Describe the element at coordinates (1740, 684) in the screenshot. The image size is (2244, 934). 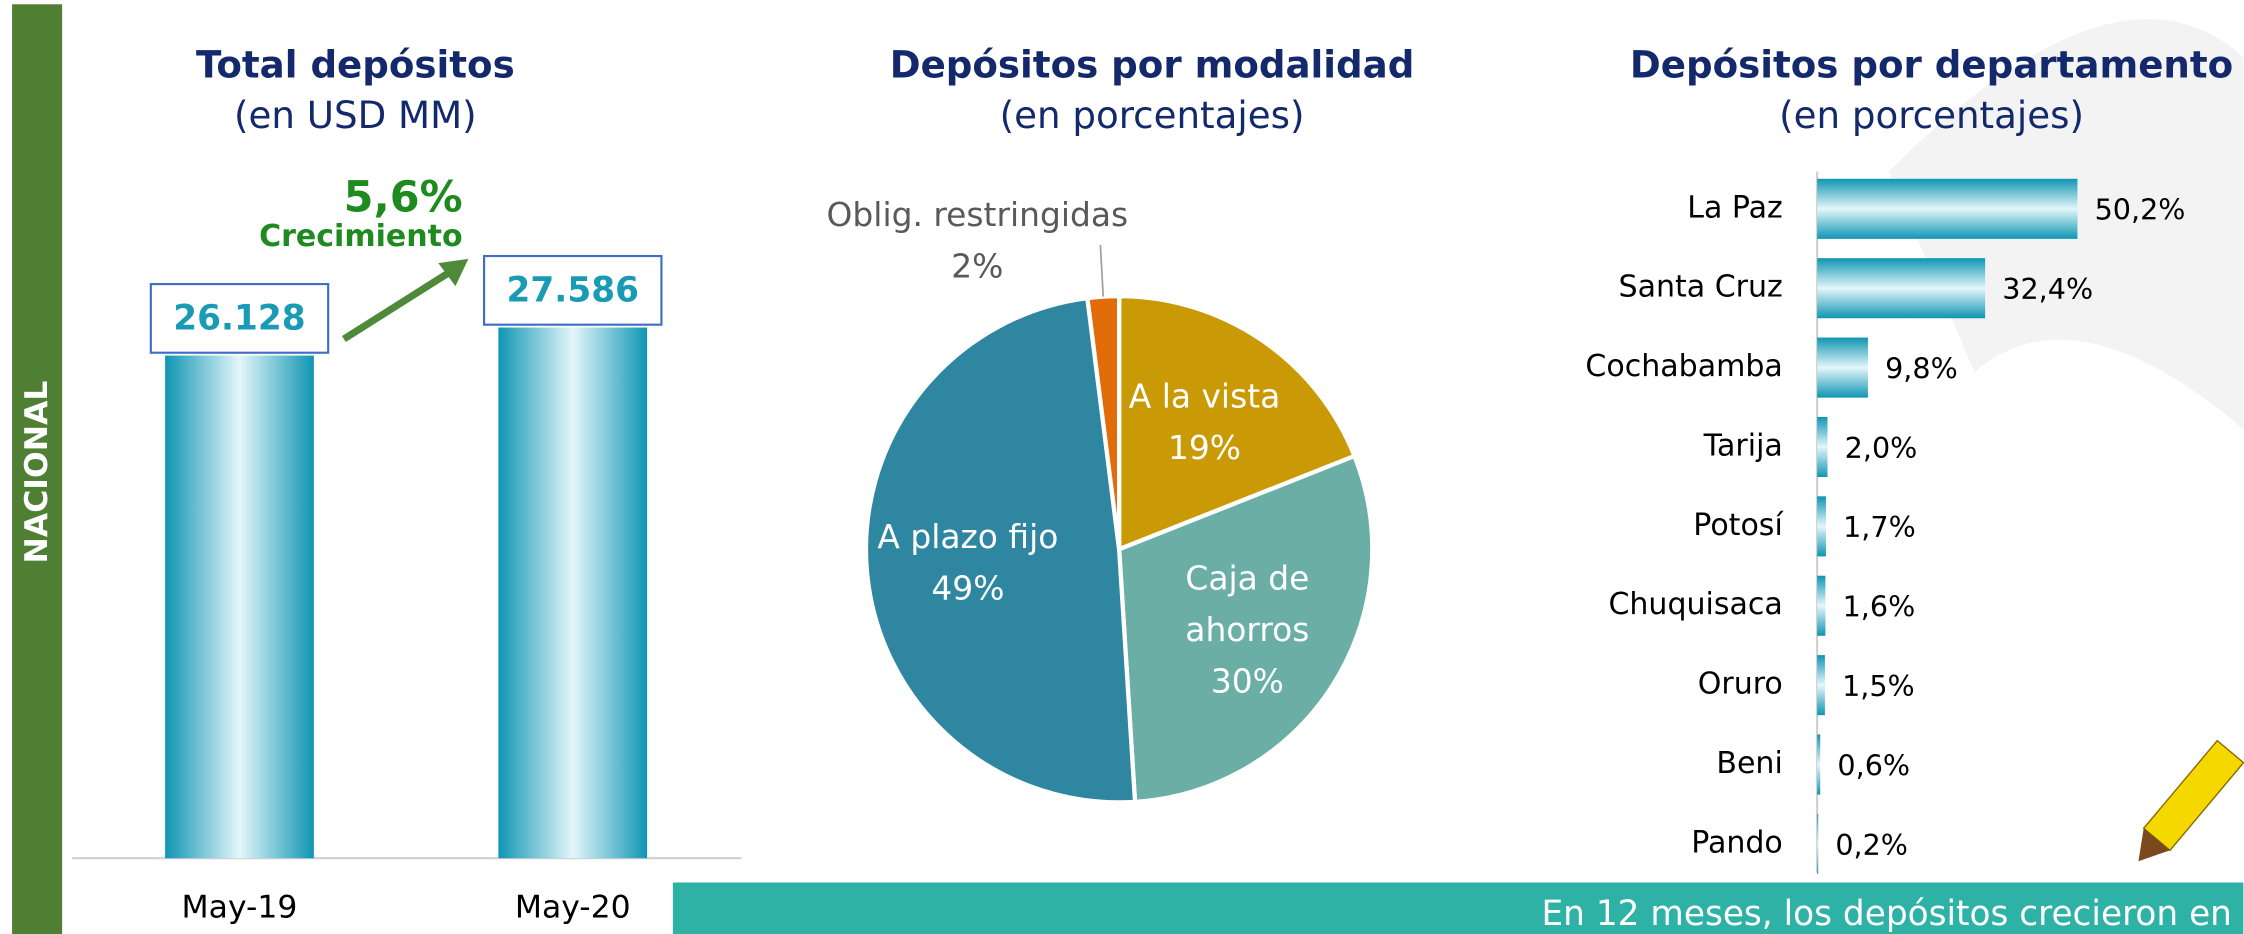
I see `y-tick-label: Oruro` at that location.